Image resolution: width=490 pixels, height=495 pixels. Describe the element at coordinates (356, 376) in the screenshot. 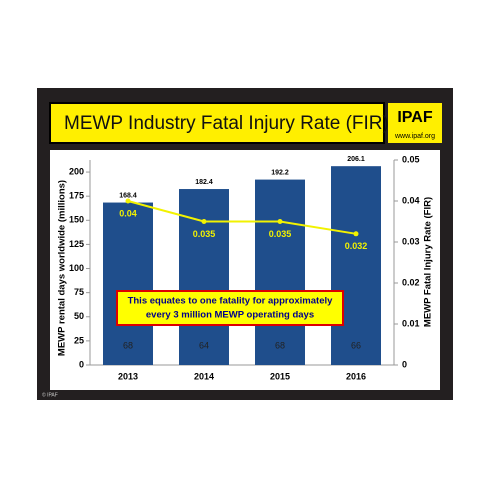

I see `x-tick-label: 2016` at that location.